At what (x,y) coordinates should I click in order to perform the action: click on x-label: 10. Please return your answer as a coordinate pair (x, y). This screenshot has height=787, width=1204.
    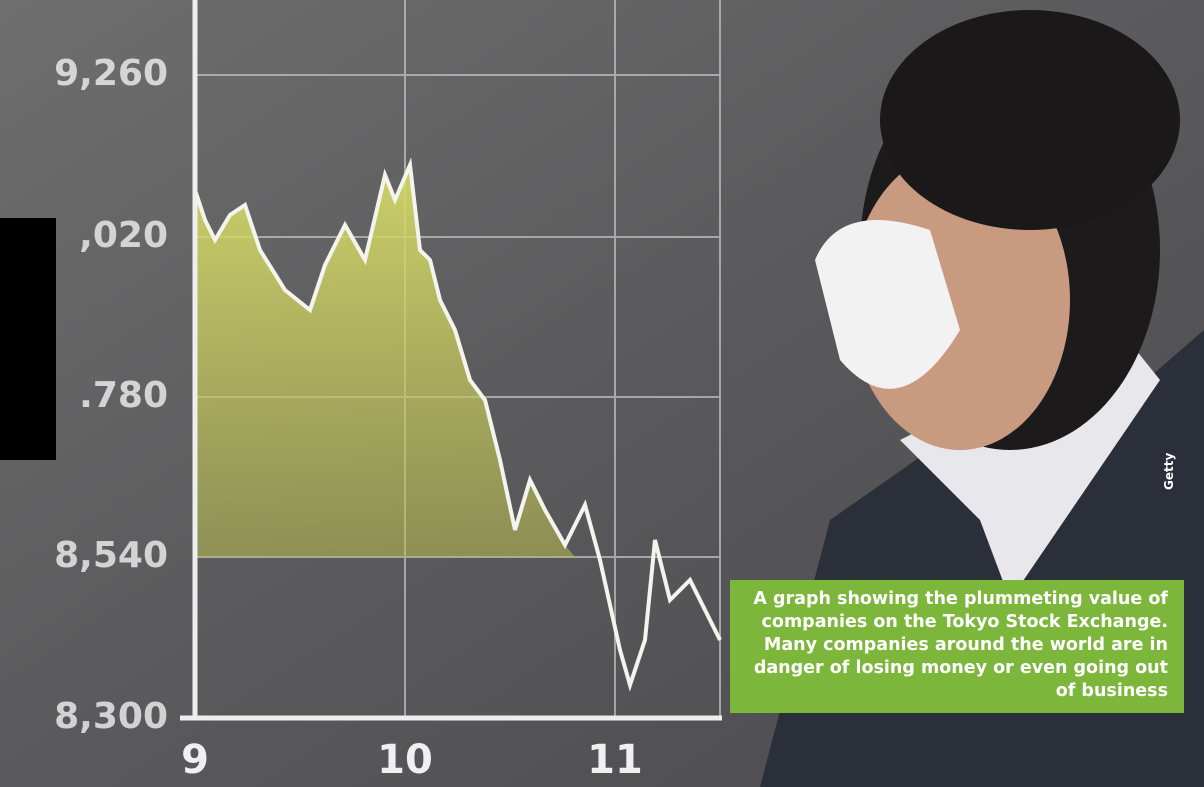
    Looking at the image, I should click on (405, 760).